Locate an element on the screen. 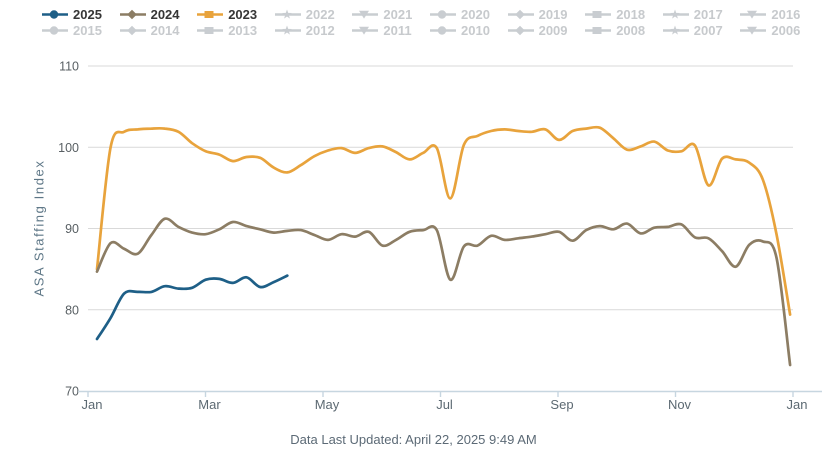  series-line-2025 is located at coordinates (192, 307).